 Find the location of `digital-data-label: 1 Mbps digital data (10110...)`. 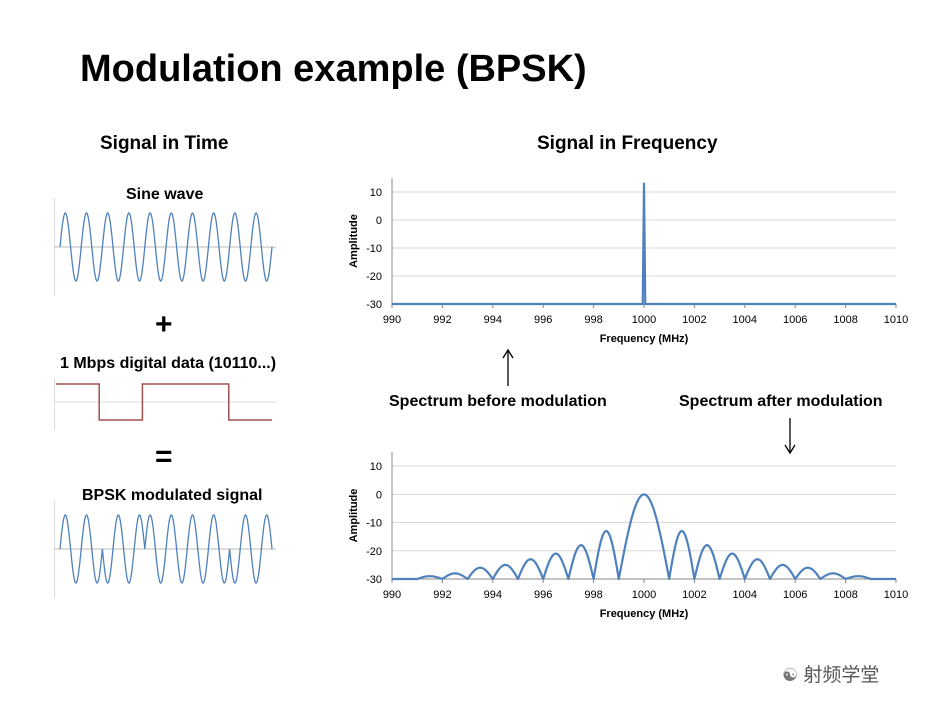

digital-data-label: 1 Mbps digital data (10110...) is located at coordinates (168, 363).